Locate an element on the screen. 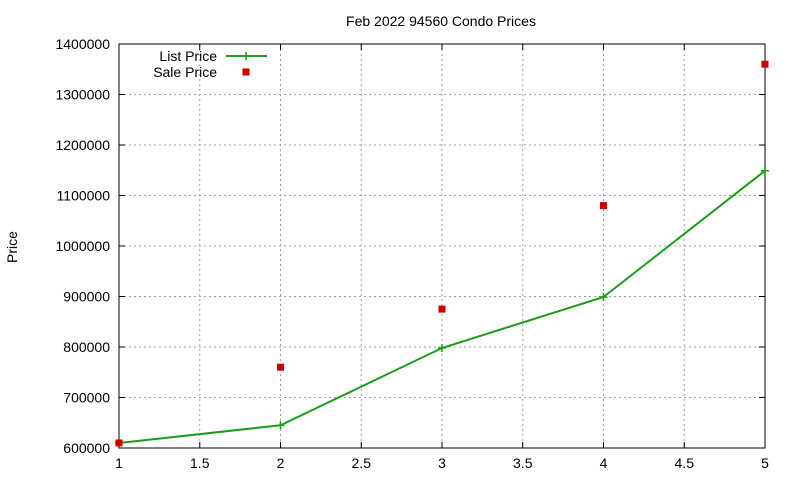 This screenshot has width=800, height=485. x-tick-label: 2.5 is located at coordinates (362, 463).